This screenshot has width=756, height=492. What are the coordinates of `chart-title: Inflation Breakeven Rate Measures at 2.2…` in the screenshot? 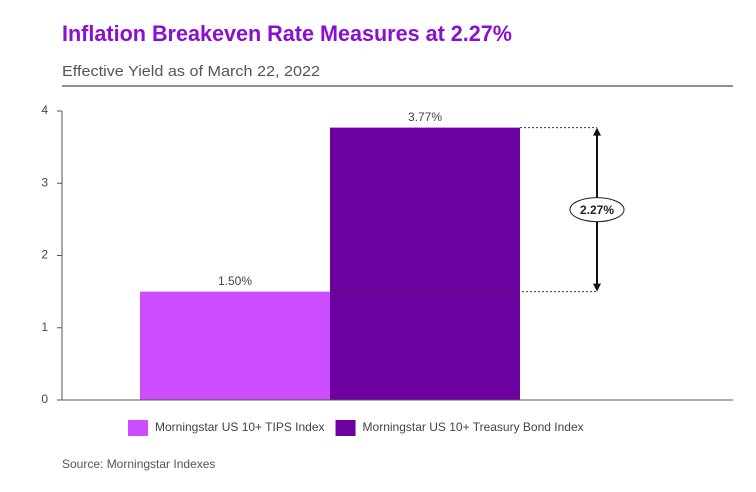 It's located at (287, 33).